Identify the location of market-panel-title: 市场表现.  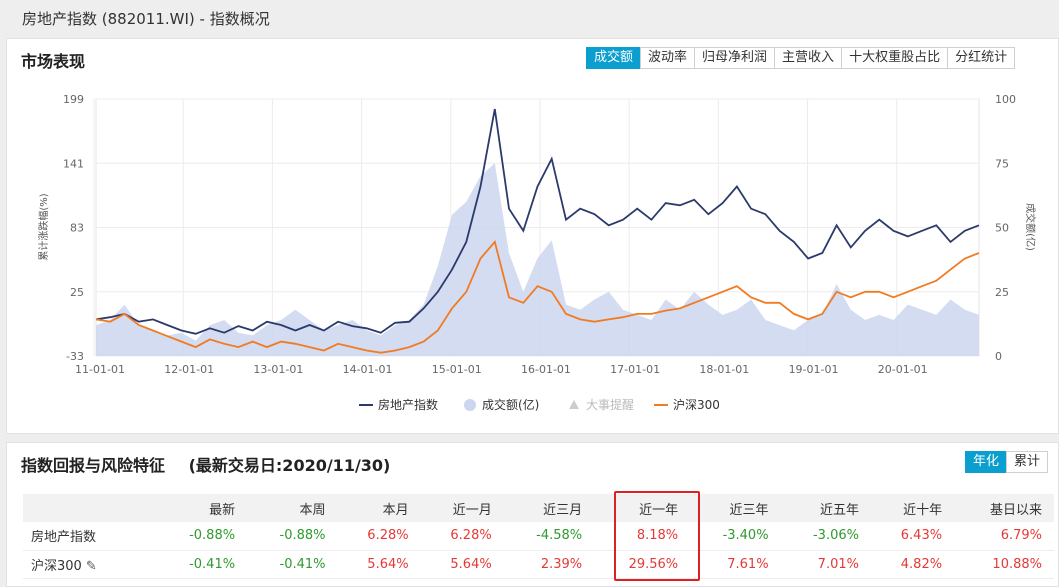
(53, 61).